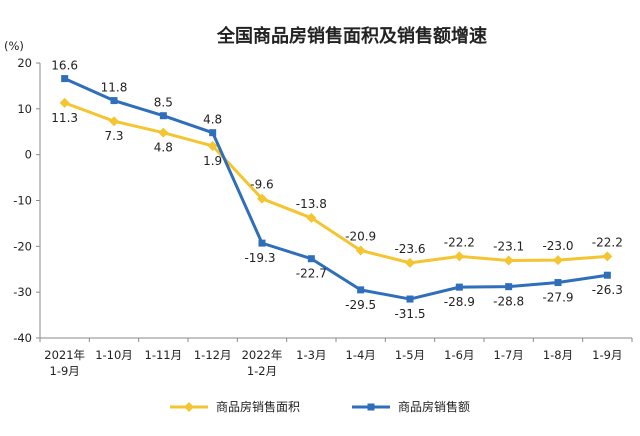  Describe the element at coordinates (114, 355) in the screenshot. I see `x-tick-label: 1-10月` at that location.